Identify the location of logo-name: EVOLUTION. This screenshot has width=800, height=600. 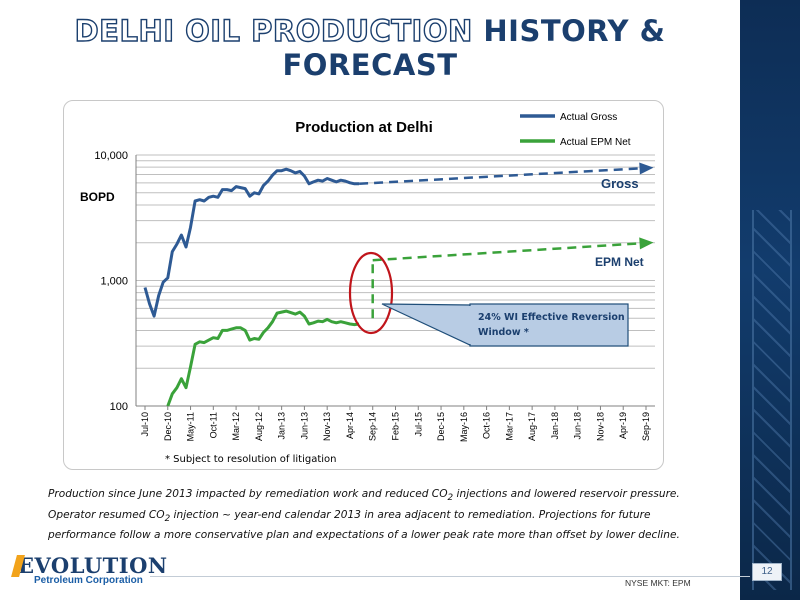
(93, 565).